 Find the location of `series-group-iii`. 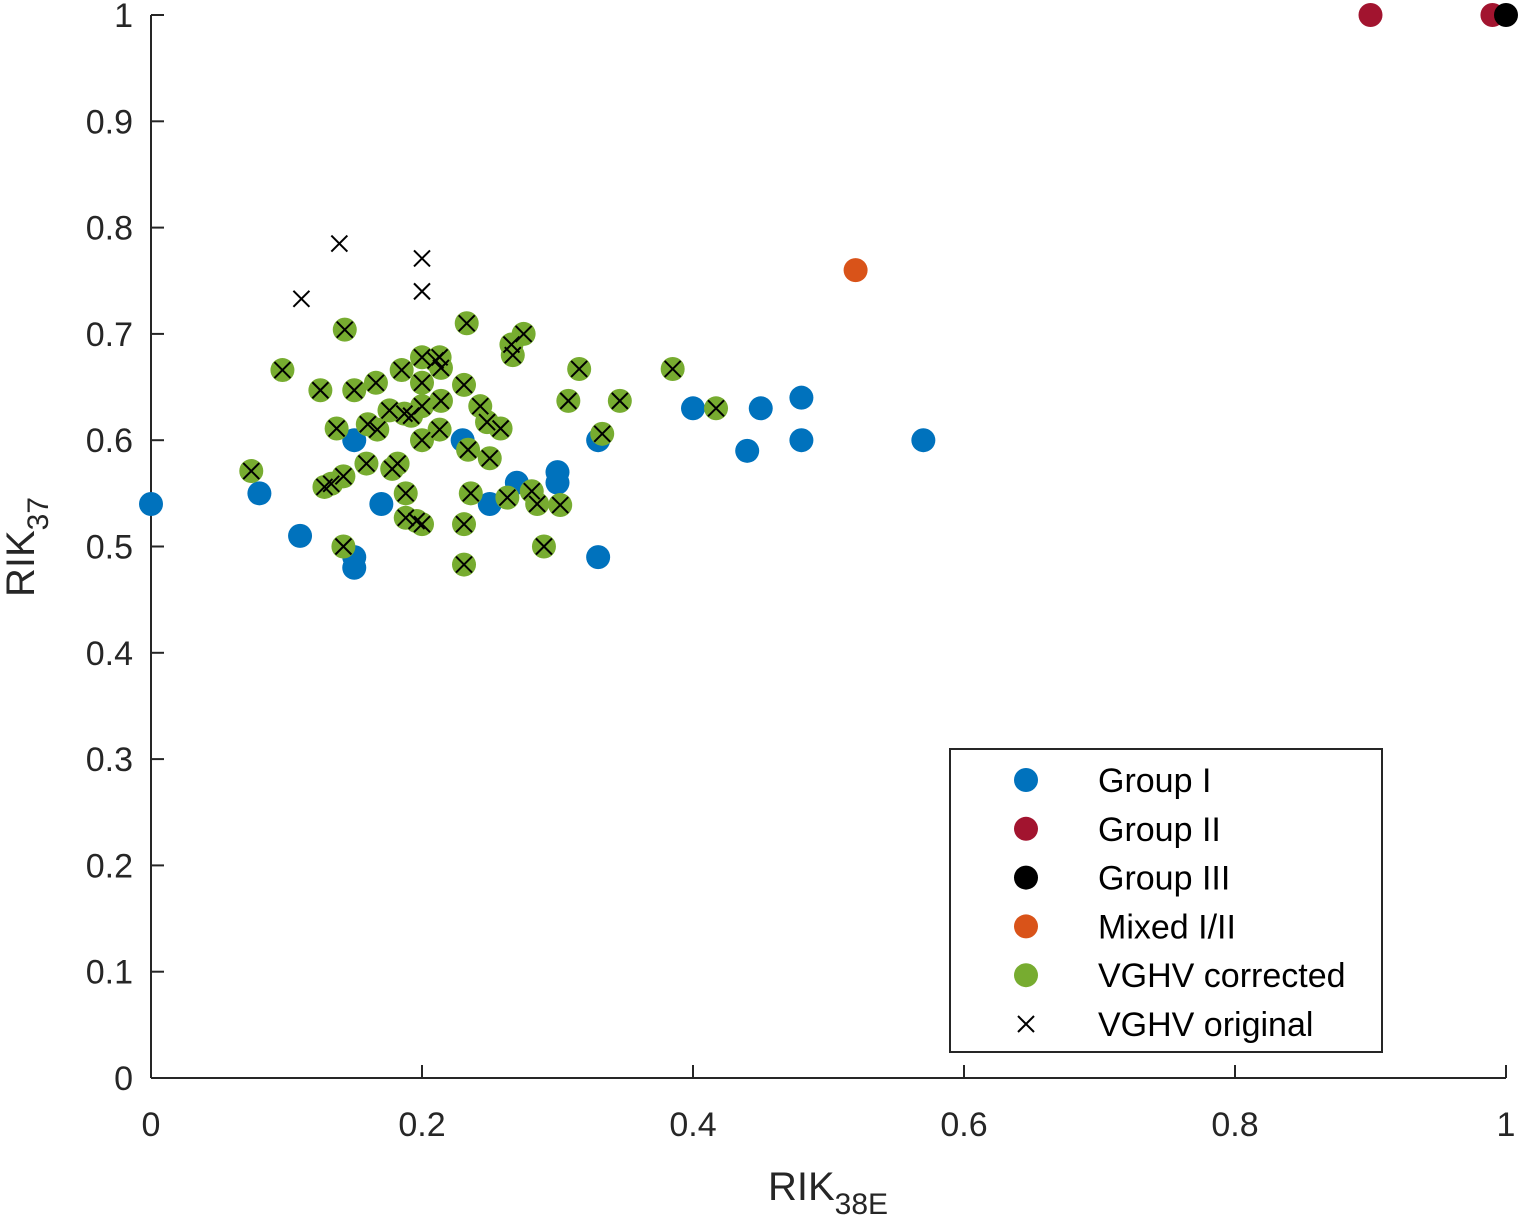

series-group-iii is located at coordinates (1506, 15).